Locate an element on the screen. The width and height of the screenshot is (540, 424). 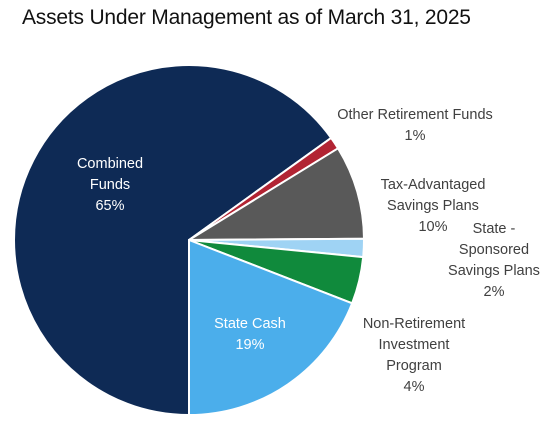
slice-name-line: Funds is located at coordinates (110, 185).